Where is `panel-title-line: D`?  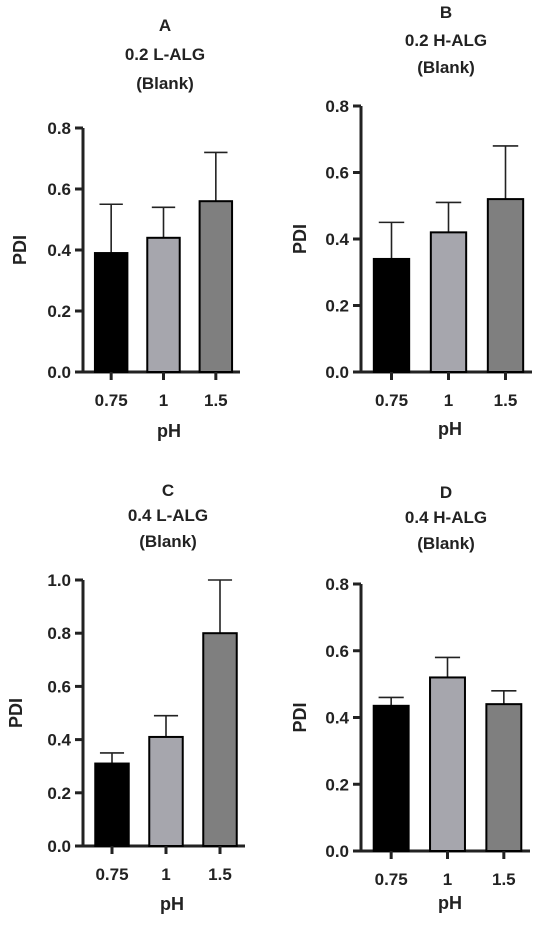 panel-title-line: D is located at coordinates (446, 492).